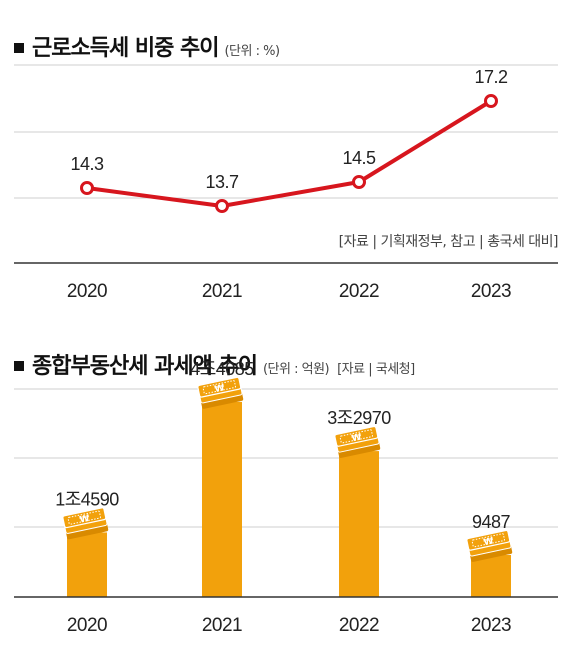 The image size is (572, 665). I want to click on chart2-title: 종합부동산세 과세액 추이, so click(145, 366).